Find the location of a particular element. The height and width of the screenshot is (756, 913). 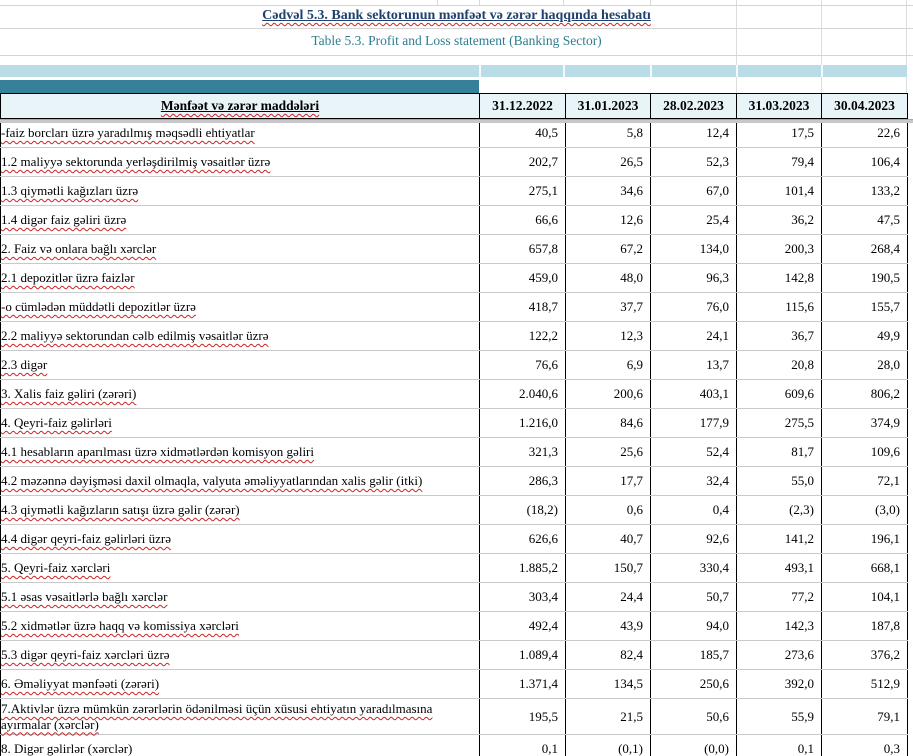

row-value: 0,3 is located at coordinates (864, 745).